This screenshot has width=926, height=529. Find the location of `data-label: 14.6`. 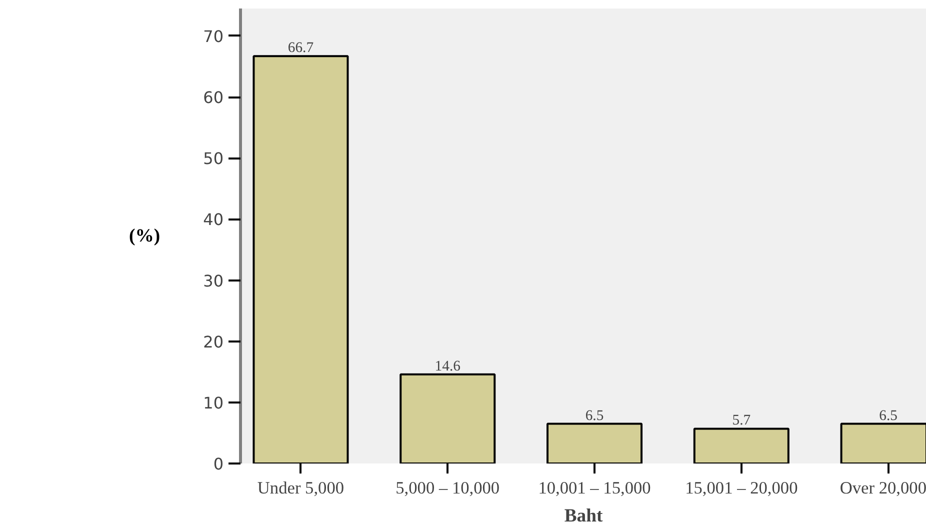

data-label: 14.6 is located at coordinates (447, 366).